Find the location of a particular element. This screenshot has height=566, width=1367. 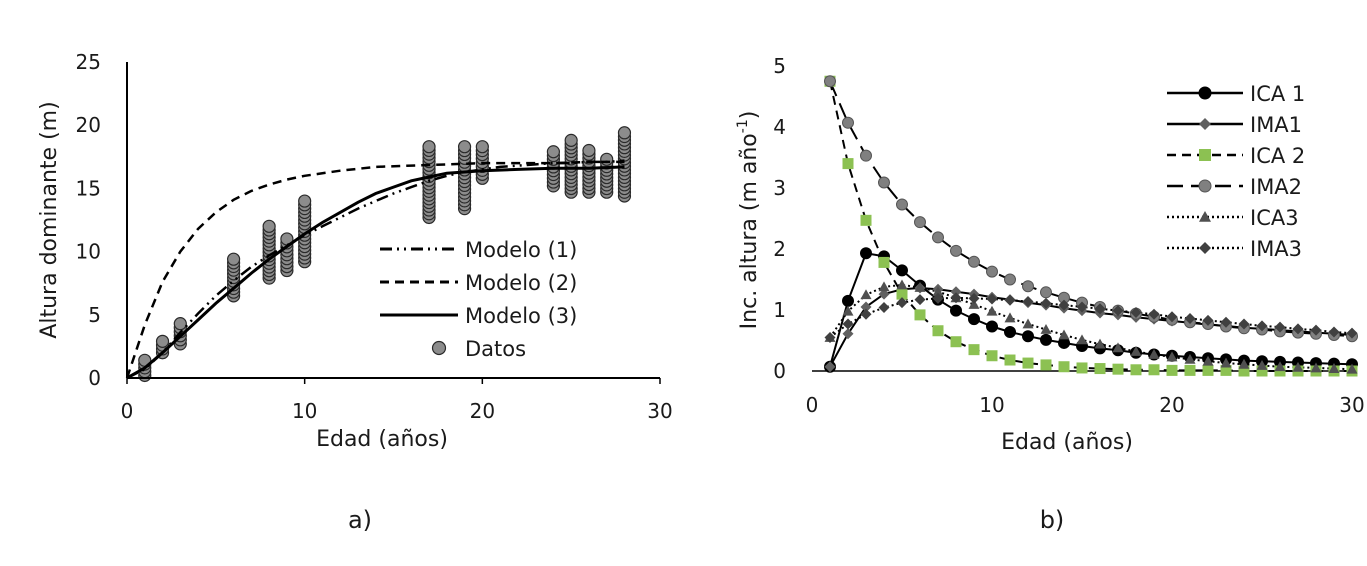

legend-label: IMA3 is located at coordinates (1276, 249).